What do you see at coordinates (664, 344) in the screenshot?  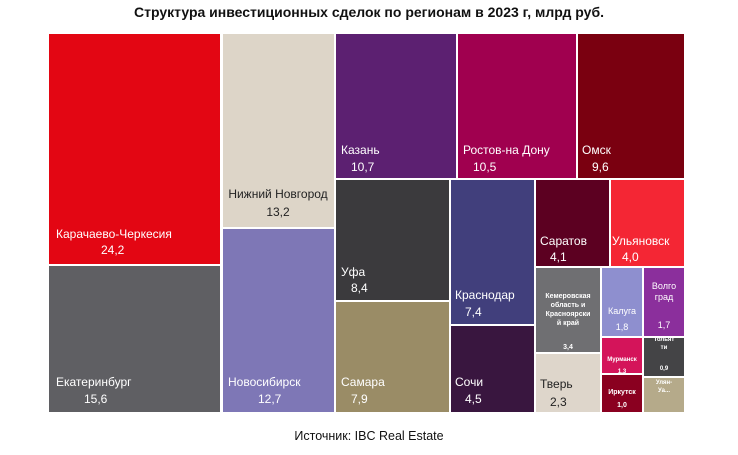 I see `tile-label: Тольят ти` at bounding box center [664, 344].